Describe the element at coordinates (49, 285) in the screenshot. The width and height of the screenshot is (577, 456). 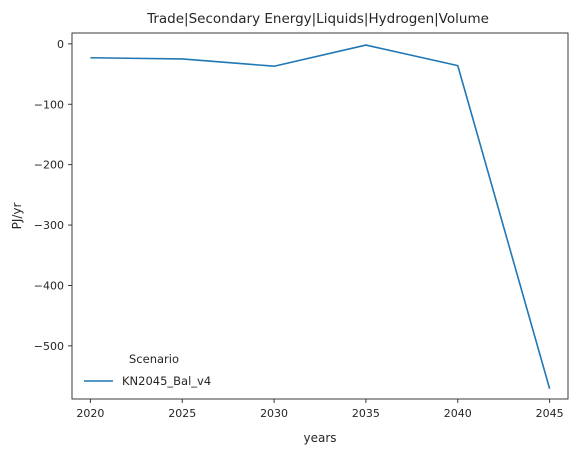
I see `y-tick-label: −400` at that location.